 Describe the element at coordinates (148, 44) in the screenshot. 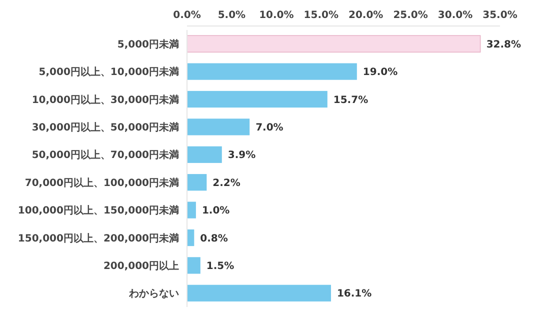

I see `y-tick-label: 5,000円未満` at that location.